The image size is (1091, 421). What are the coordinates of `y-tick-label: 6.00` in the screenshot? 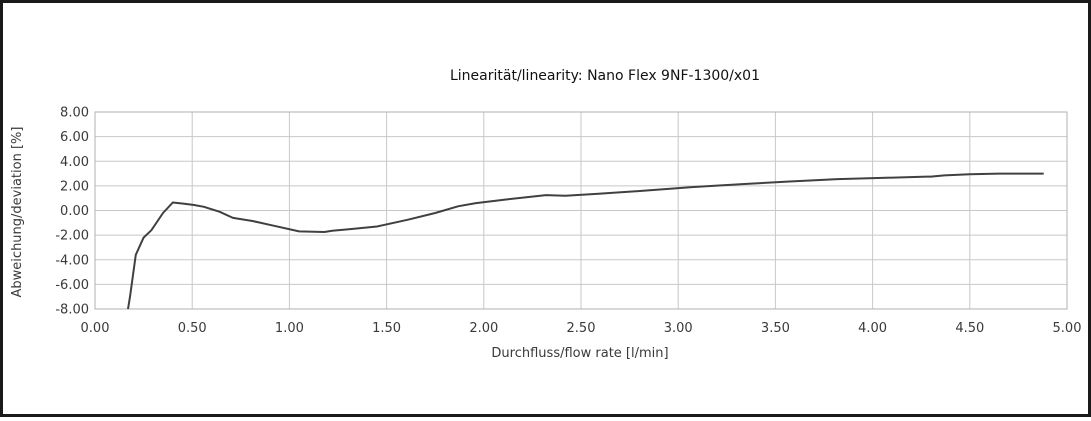 It's located at (74, 137).